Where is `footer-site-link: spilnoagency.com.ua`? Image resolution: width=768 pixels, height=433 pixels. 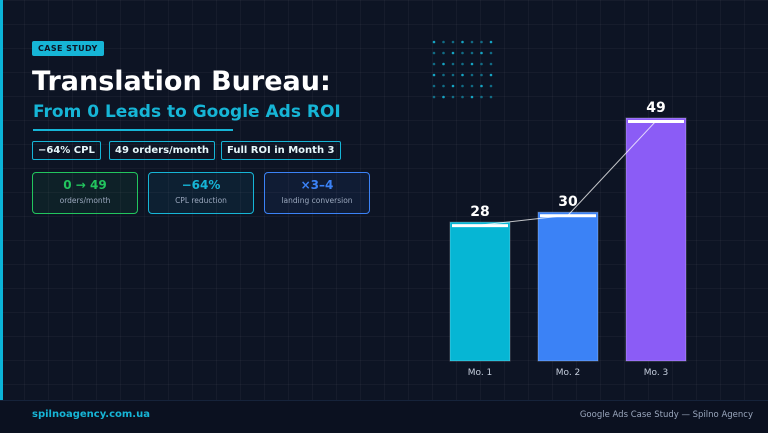 footer-site-link: spilnoagency.com.ua is located at coordinates (91, 414).